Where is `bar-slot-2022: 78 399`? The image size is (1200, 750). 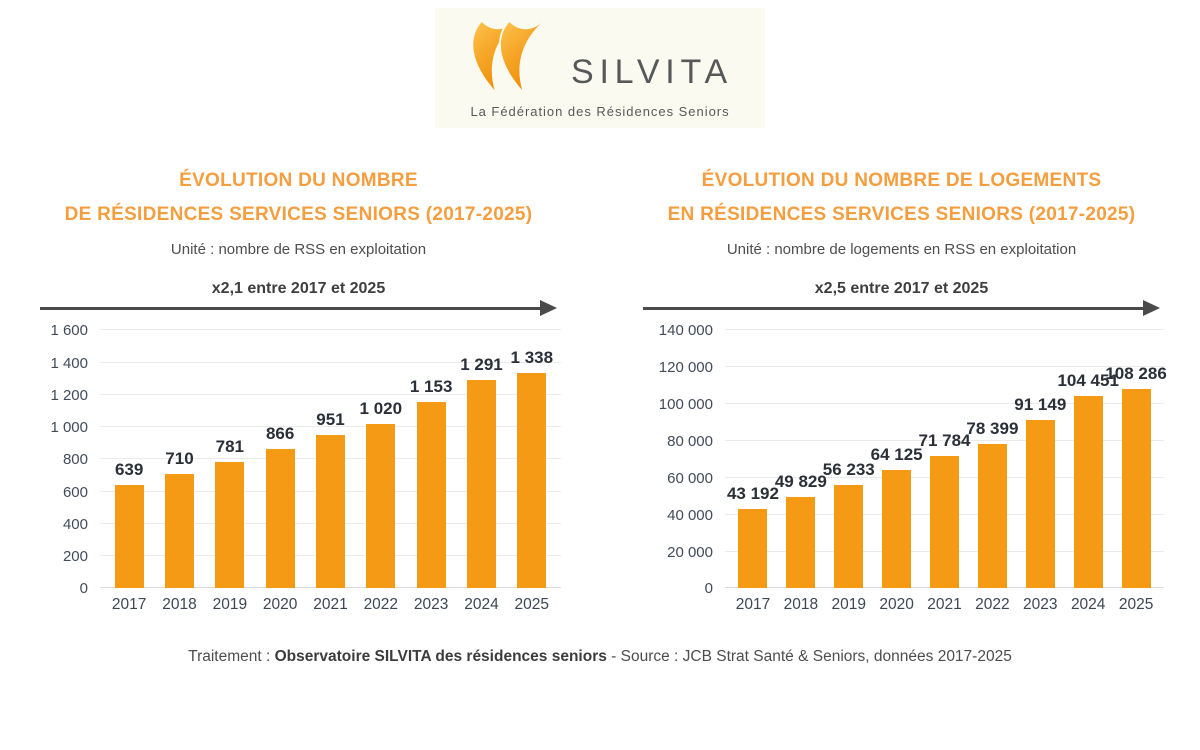
bar-slot-2022: 78 399 is located at coordinates (992, 504).